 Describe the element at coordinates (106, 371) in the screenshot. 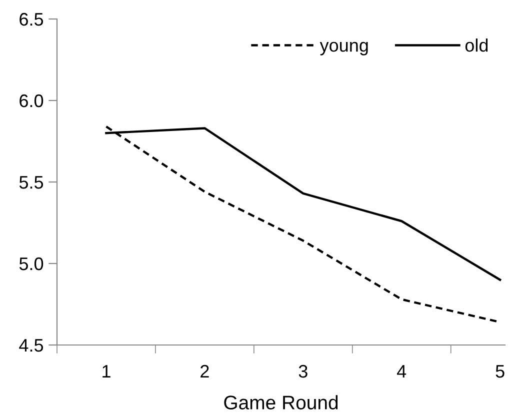

I see `x-tick-label: 1` at that location.